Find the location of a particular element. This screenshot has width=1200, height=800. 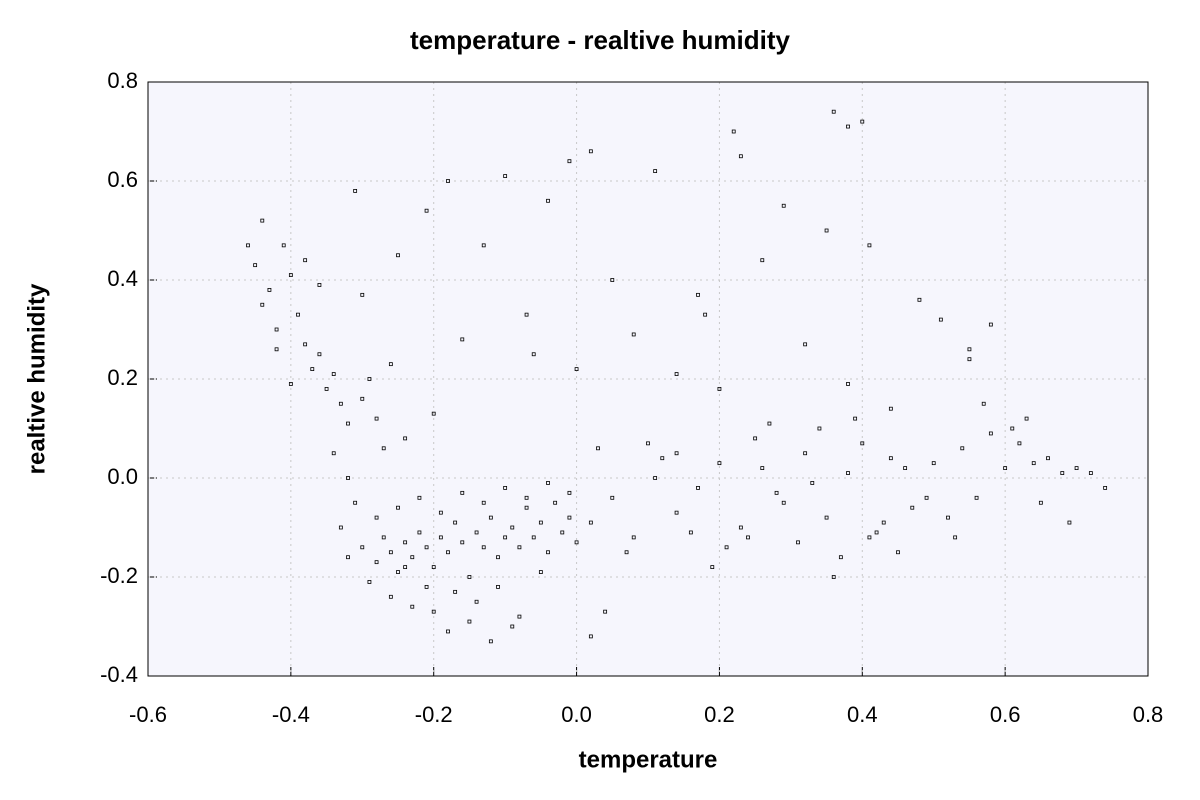

y-tick-label: 0.0 is located at coordinates (122, 476).